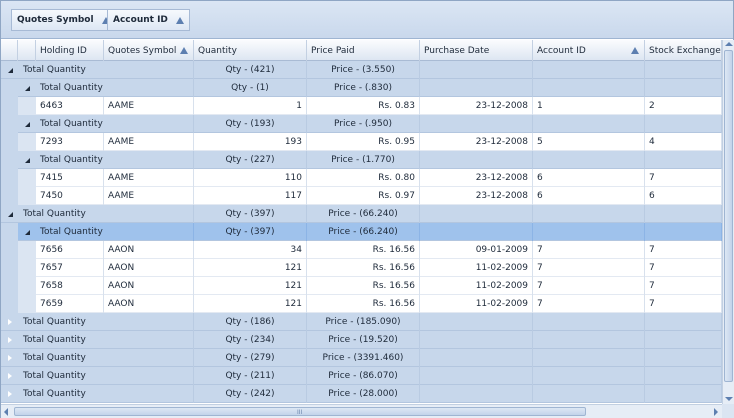 The height and width of the screenshot is (418, 734). Describe the element at coordinates (250, 50) in the screenshot. I see `column-header-quantity: Quantity` at that location.